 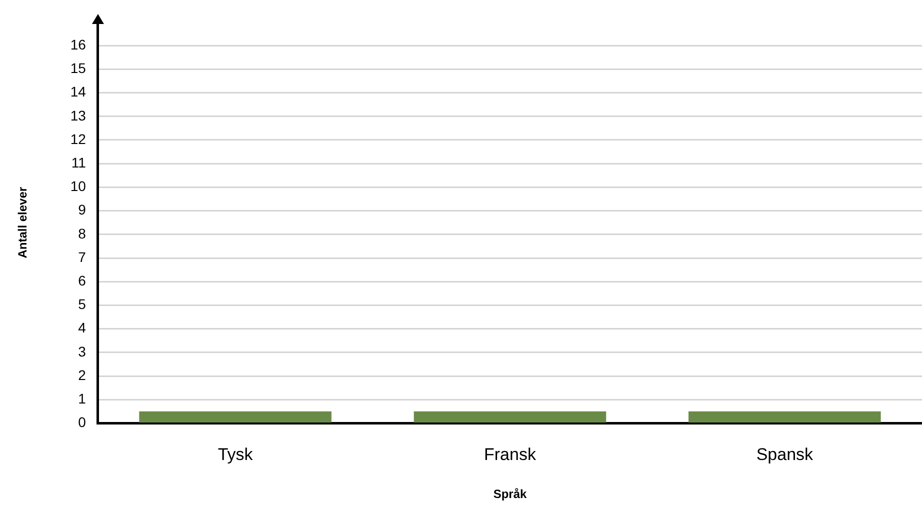 What do you see at coordinates (78, 162) in the screenshot?
I see `y-tick-label: 11` at bounding box center [78, 162].